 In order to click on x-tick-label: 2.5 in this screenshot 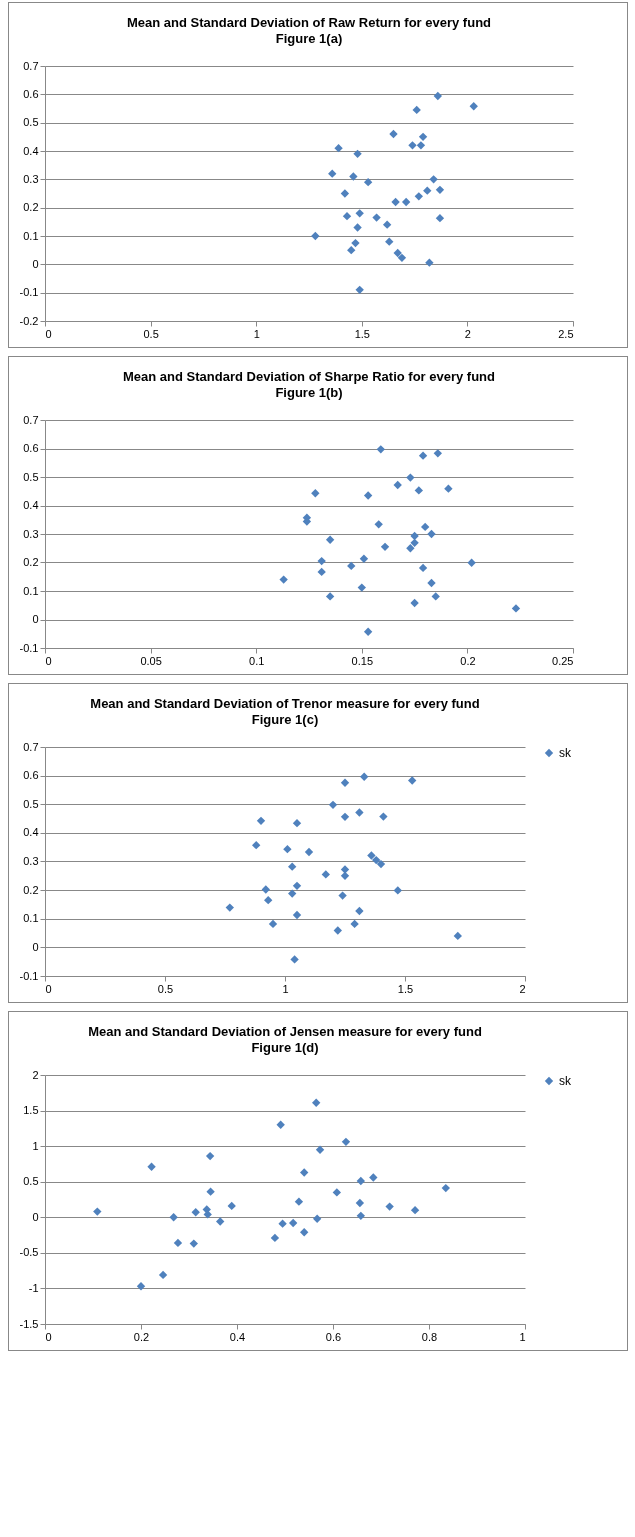, I will do `click(566, 333)`.